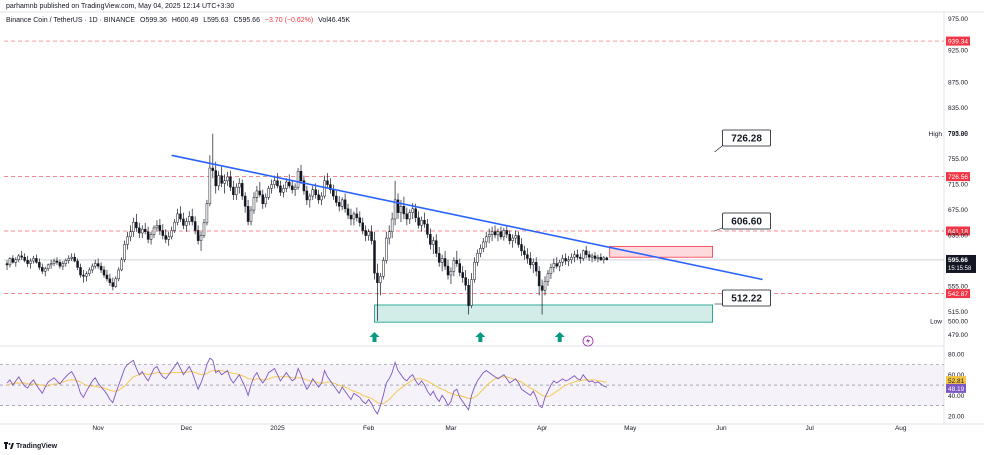 The width and height of the screenshot is (984, 455). I want to click on price-tick-8: 635.00, so click(958, 235).